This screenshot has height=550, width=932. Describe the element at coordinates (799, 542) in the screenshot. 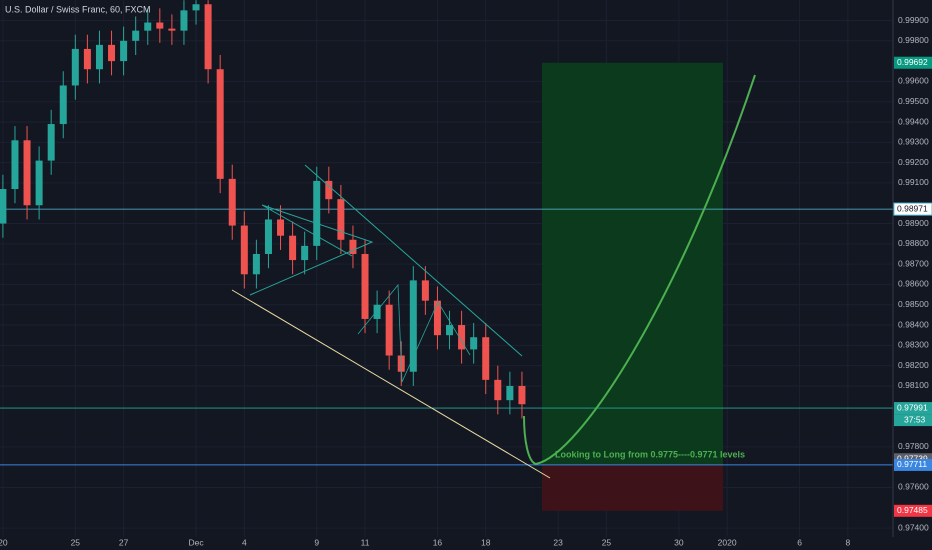

I see `x-tick-label: 6` at that location.